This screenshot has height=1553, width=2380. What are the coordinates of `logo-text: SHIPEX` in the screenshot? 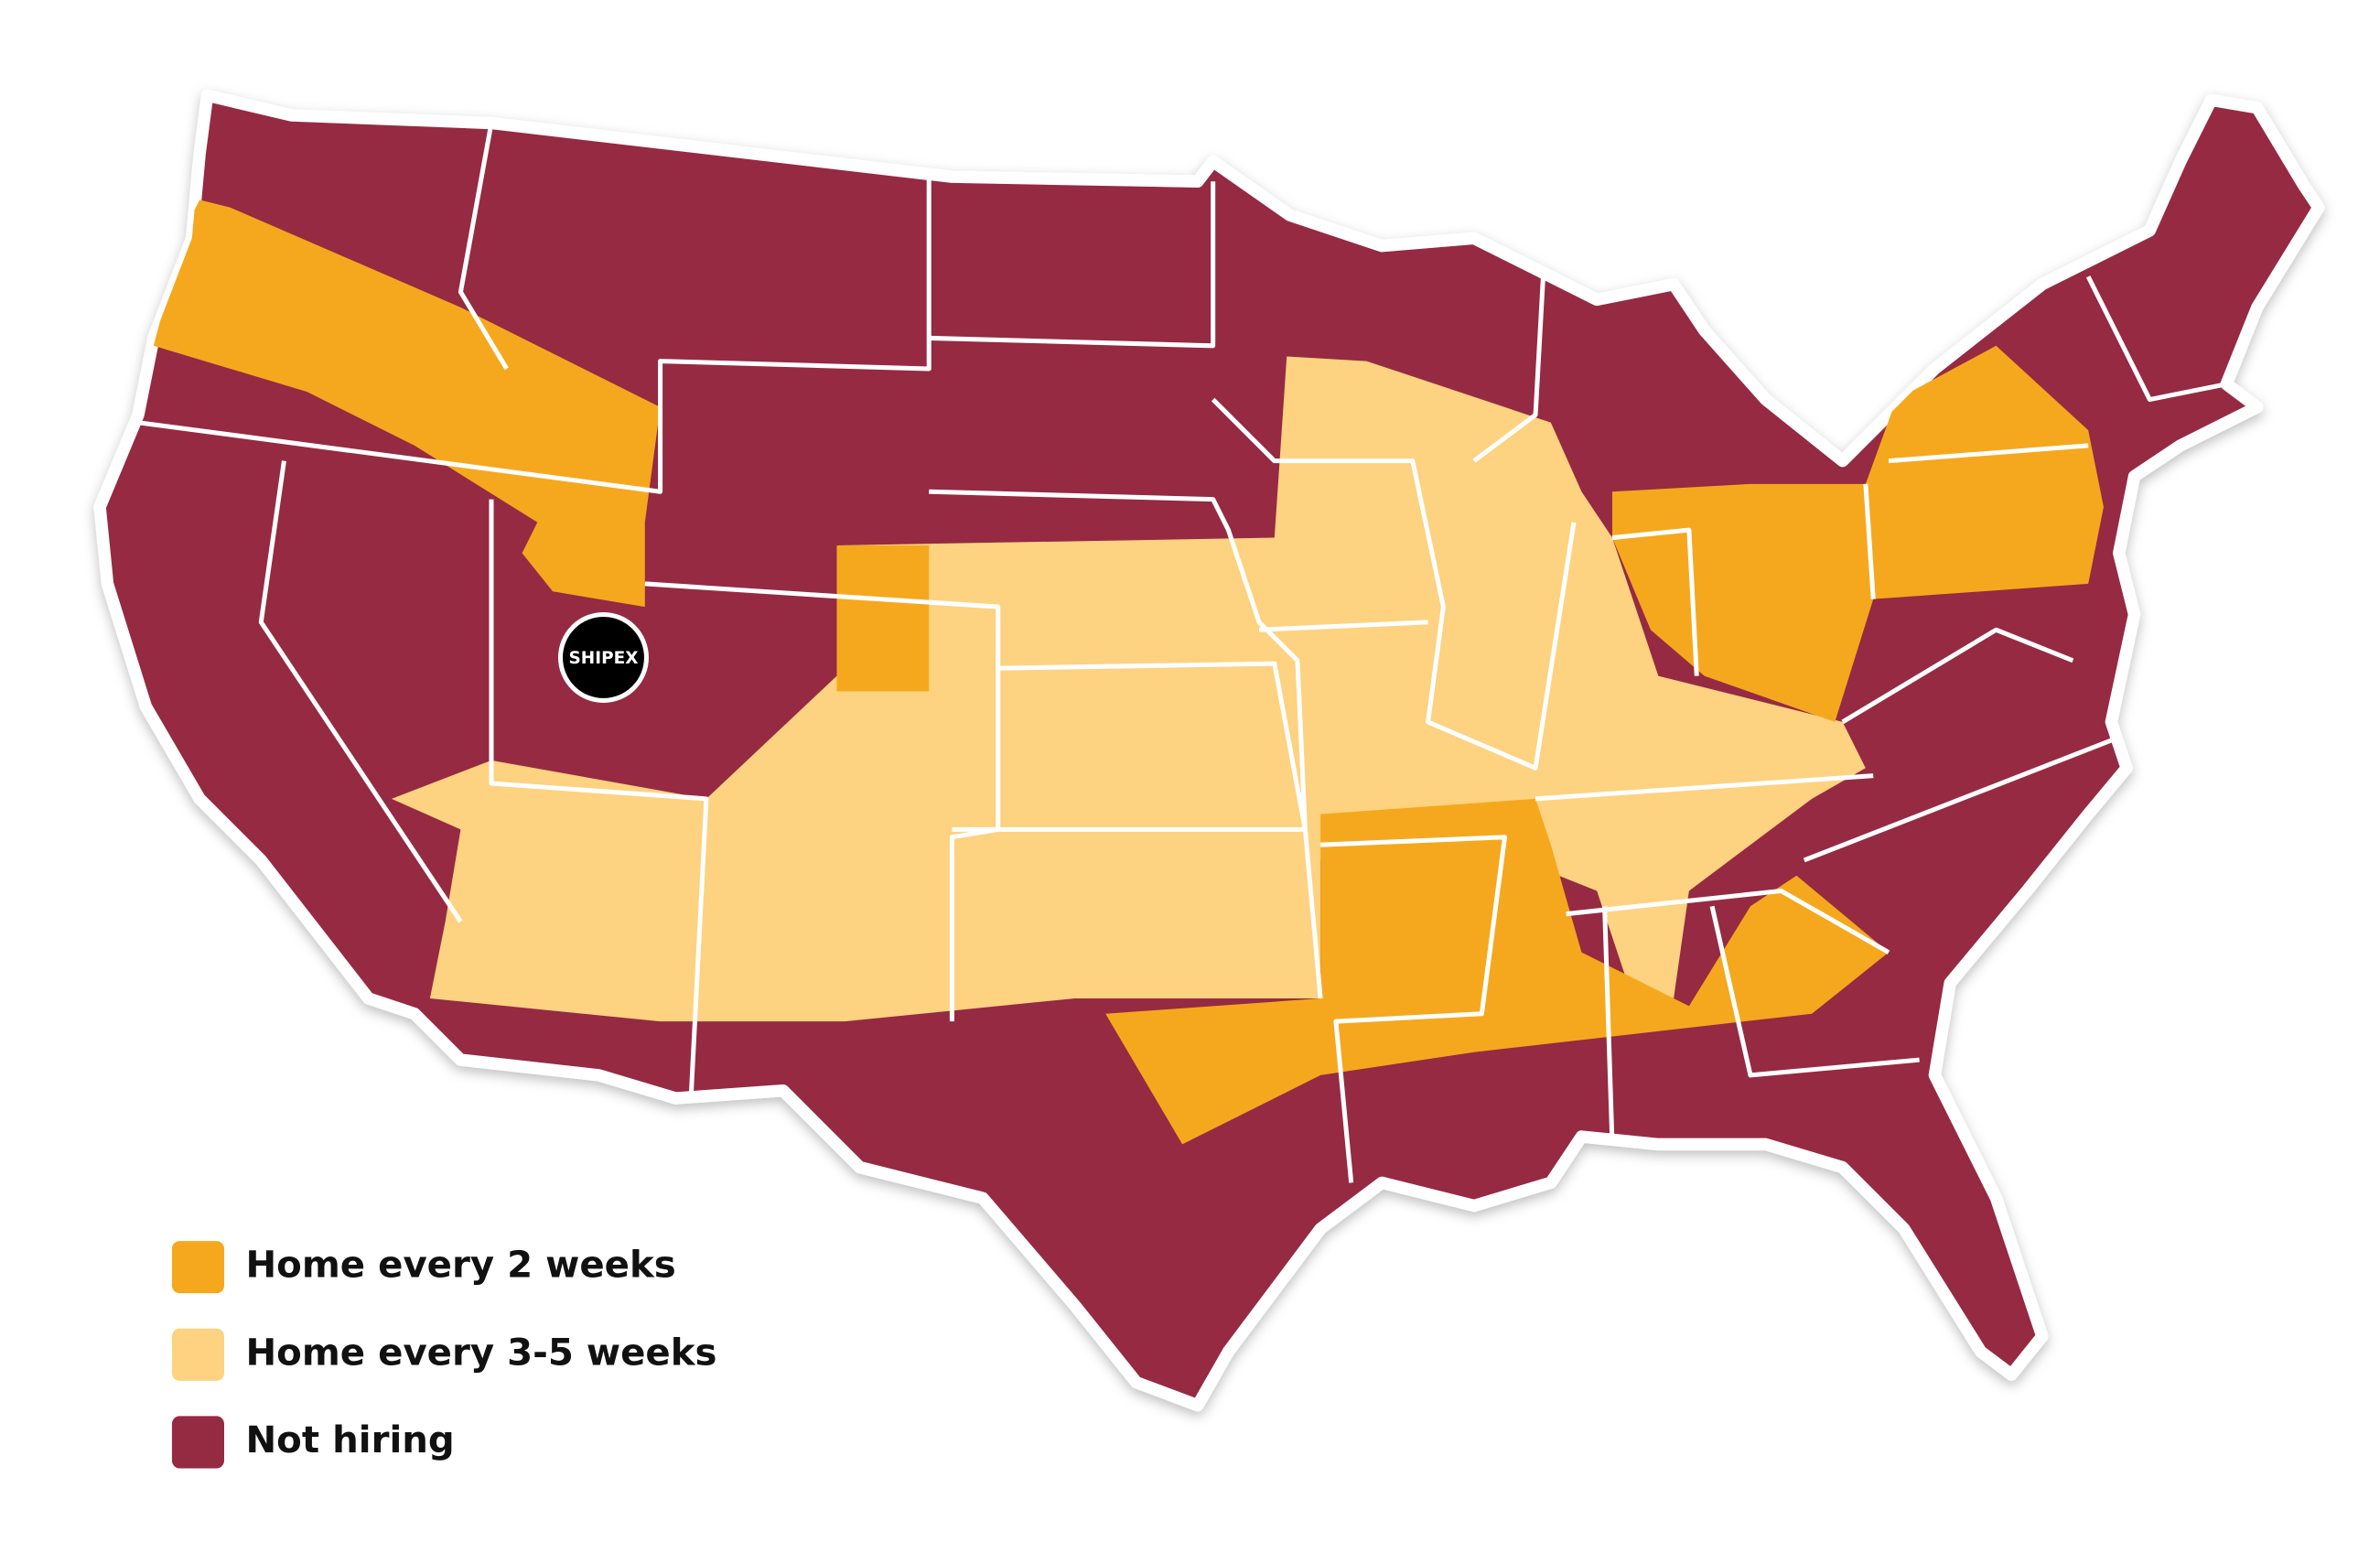 It's located at (604, 658).